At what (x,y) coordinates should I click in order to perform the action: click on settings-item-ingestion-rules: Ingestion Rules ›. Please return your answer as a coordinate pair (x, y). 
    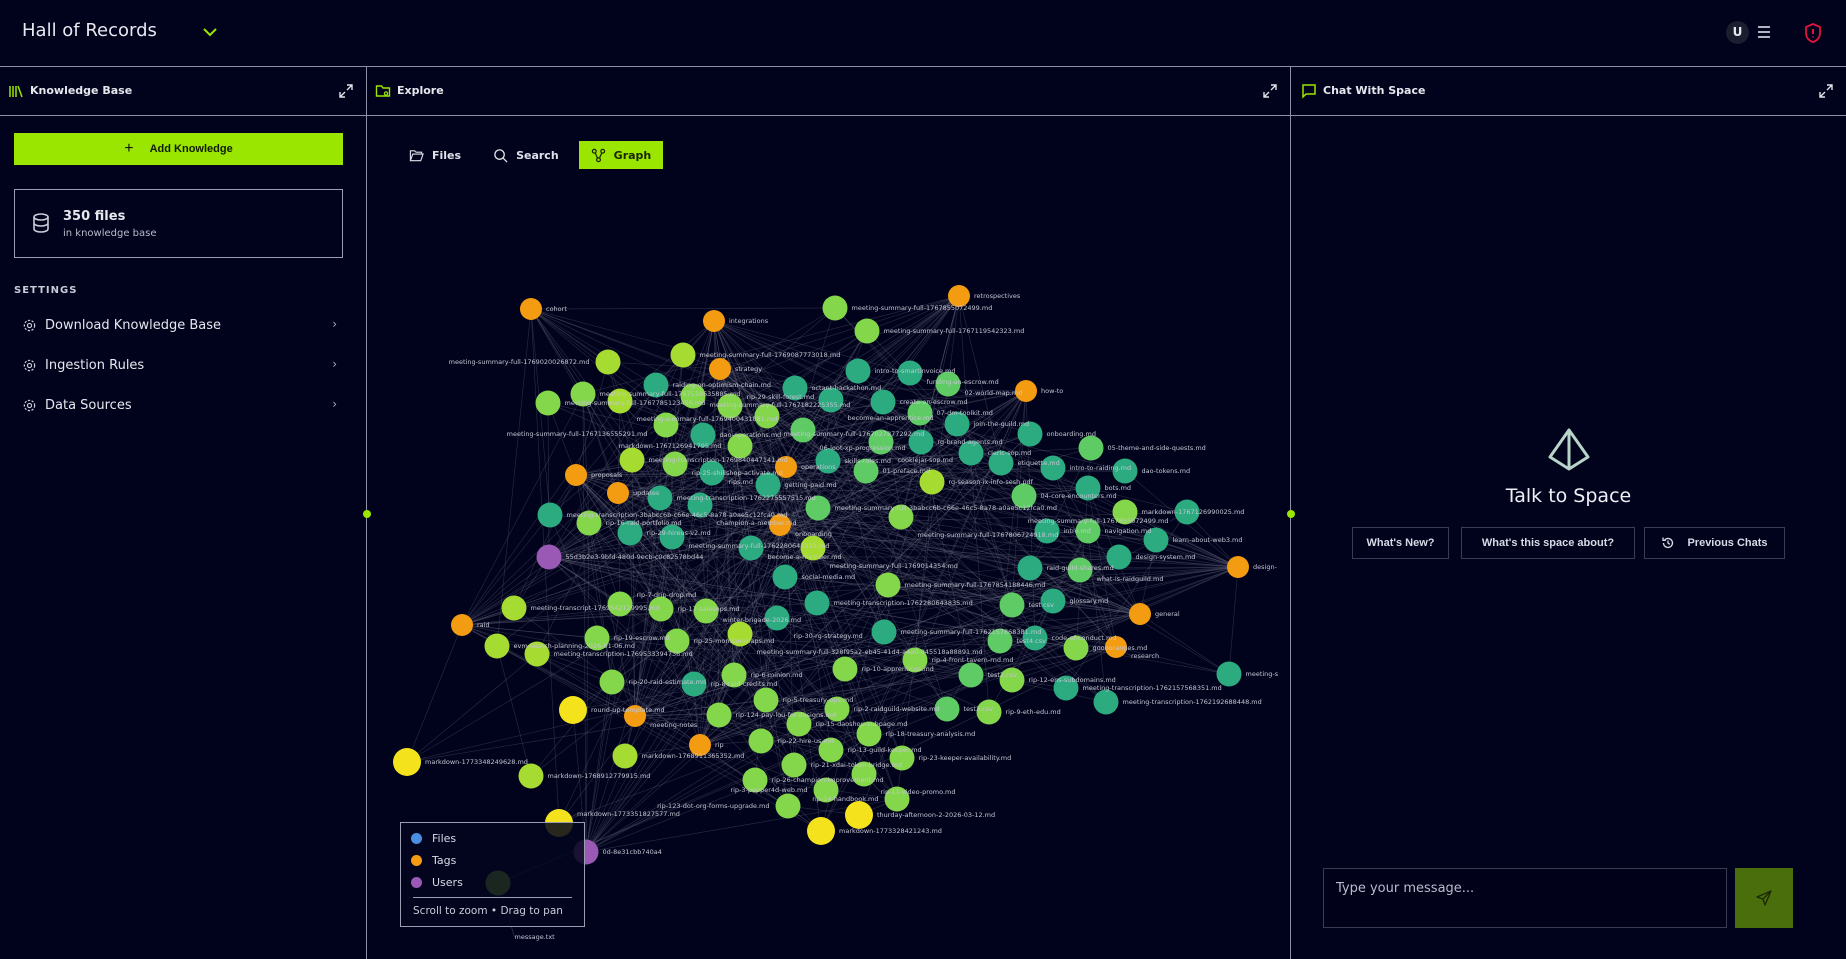
    Looking at the image, I should click on (179, 365).